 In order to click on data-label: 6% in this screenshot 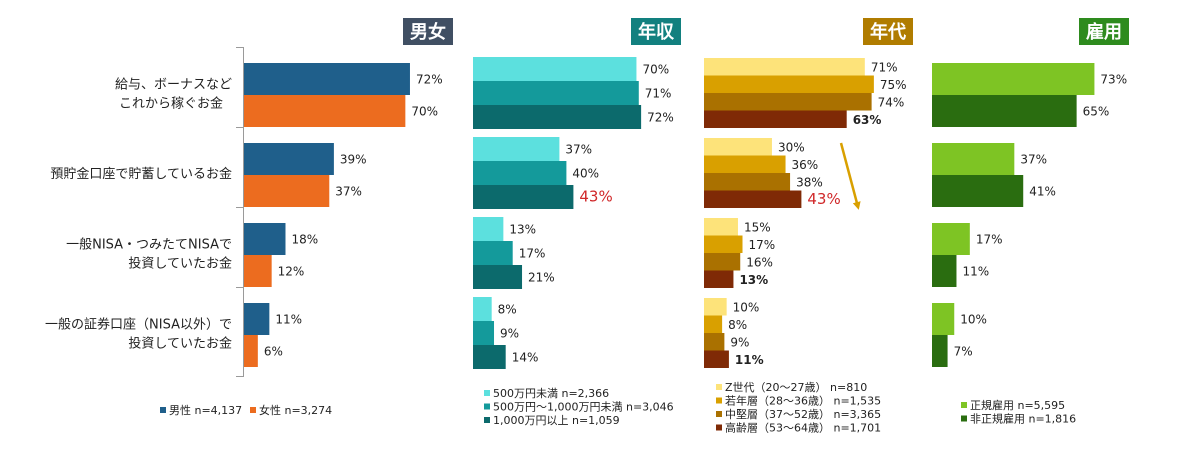, I will do `click(273, 352)`.